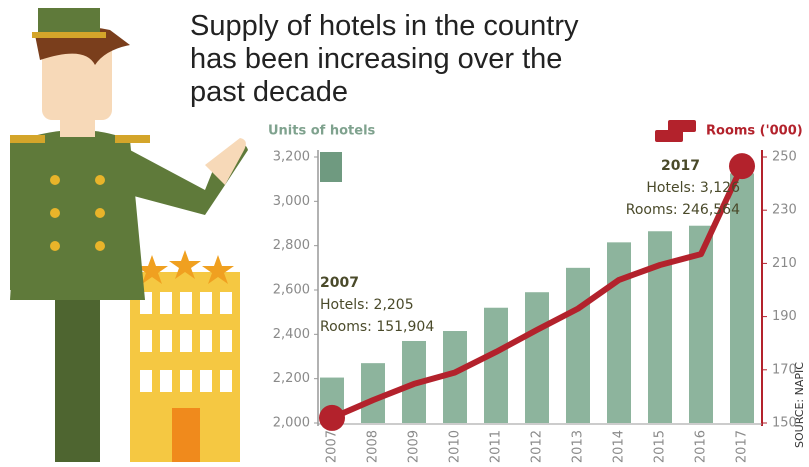  I want to click on x-tick-label: 2013, so click(578, 446).